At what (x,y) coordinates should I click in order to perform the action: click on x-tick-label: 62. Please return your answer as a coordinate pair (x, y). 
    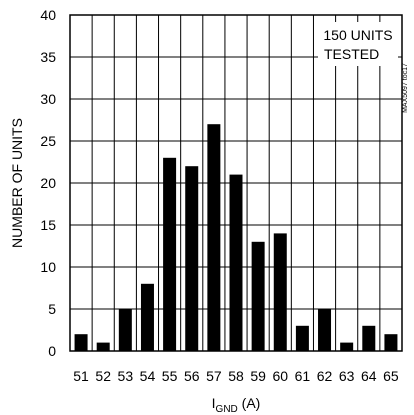
    Looking at the image, I should click on (325, 376).